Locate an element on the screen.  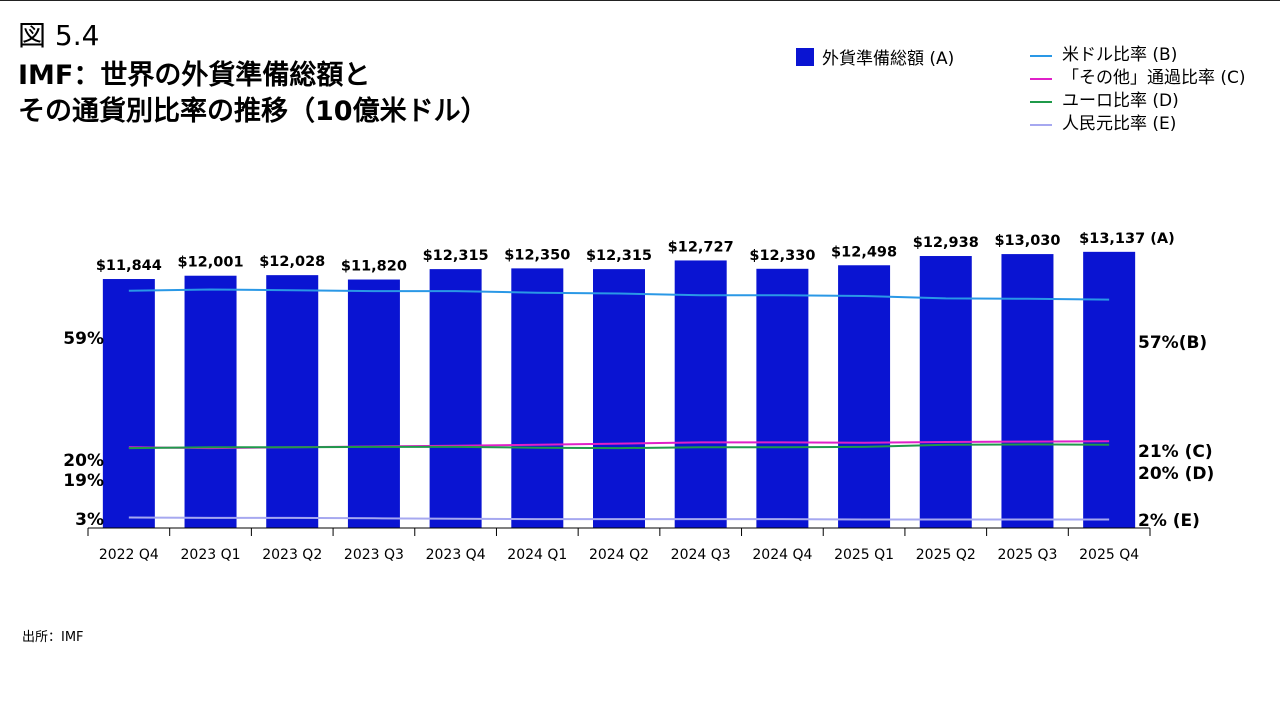
bar-value-label-10: $12,938 is located at coordinates (946, 243).